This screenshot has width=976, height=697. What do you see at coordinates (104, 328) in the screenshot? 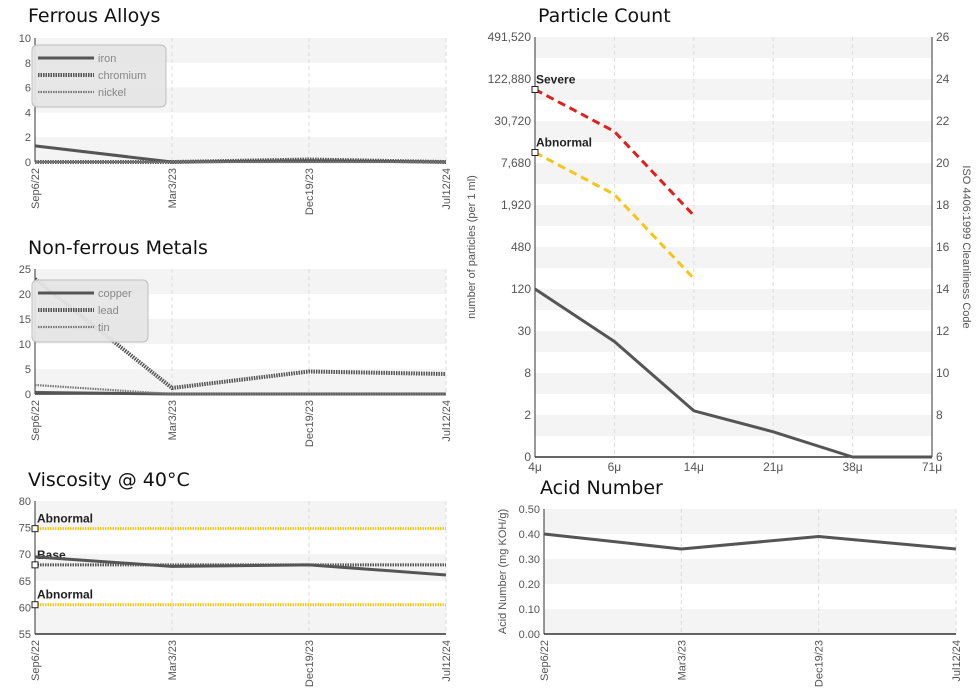
I see `legend-label: tin` at bounding box center [104, 328].